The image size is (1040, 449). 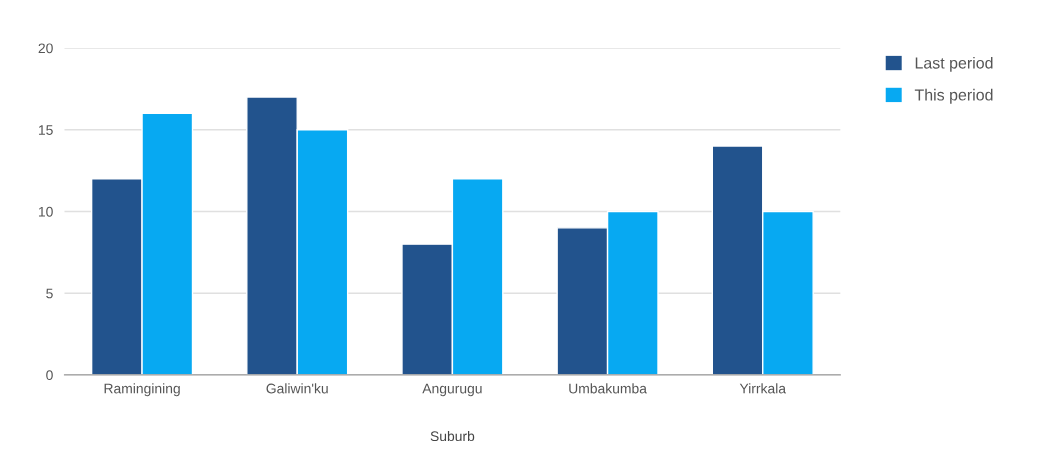 What do you see at coordinates (763, 388) in the screenshot?
I see `x-tick-label: Yirrkala` at bounding box center [763, 388].